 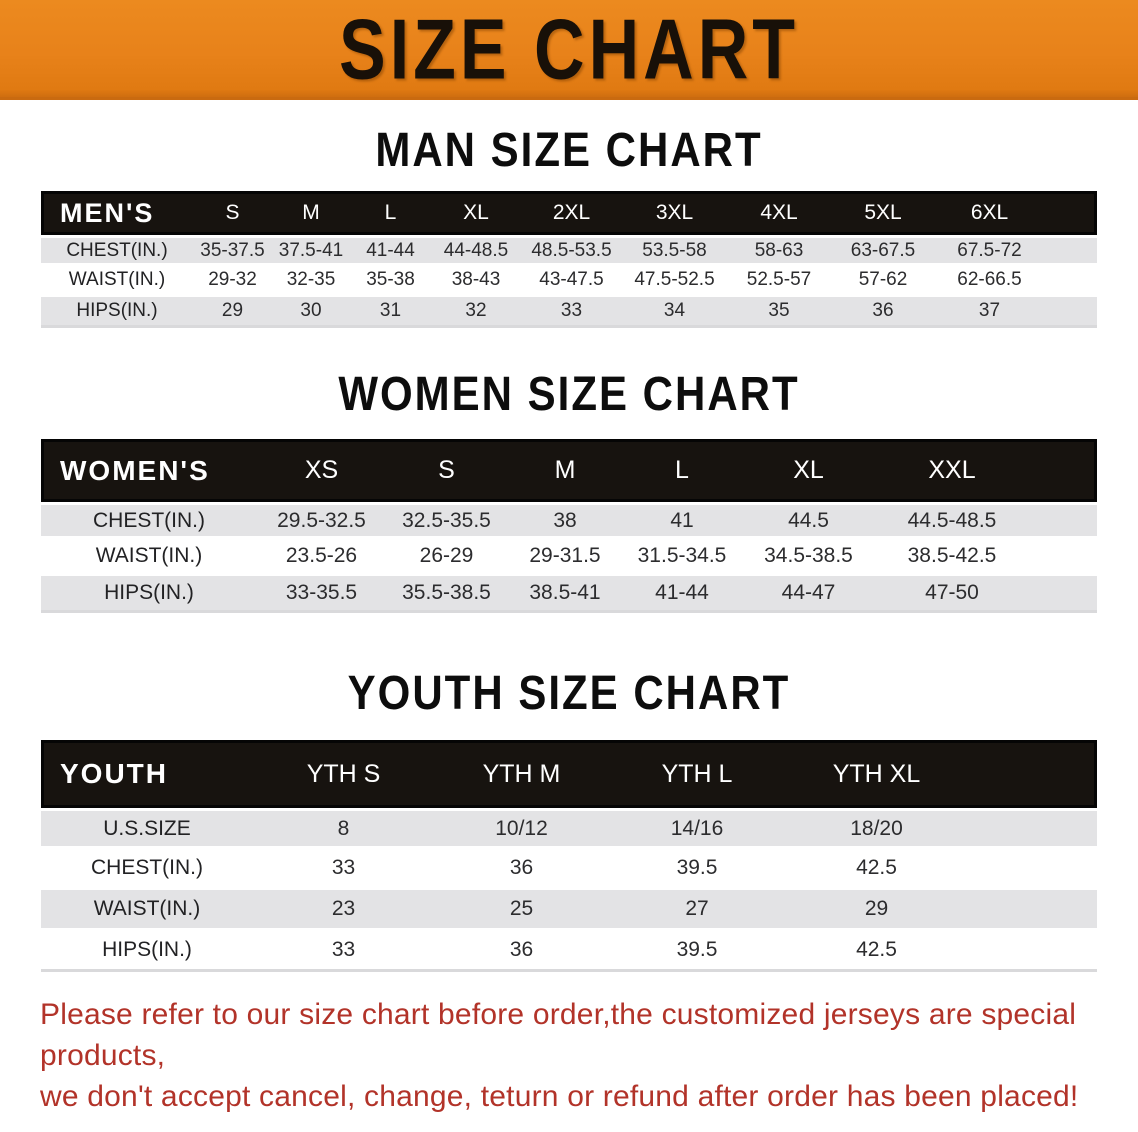 I want to click on youth-chest-row: CHEST(IN.) 33 36 39.5 42.5, so click(x=569, y=869).